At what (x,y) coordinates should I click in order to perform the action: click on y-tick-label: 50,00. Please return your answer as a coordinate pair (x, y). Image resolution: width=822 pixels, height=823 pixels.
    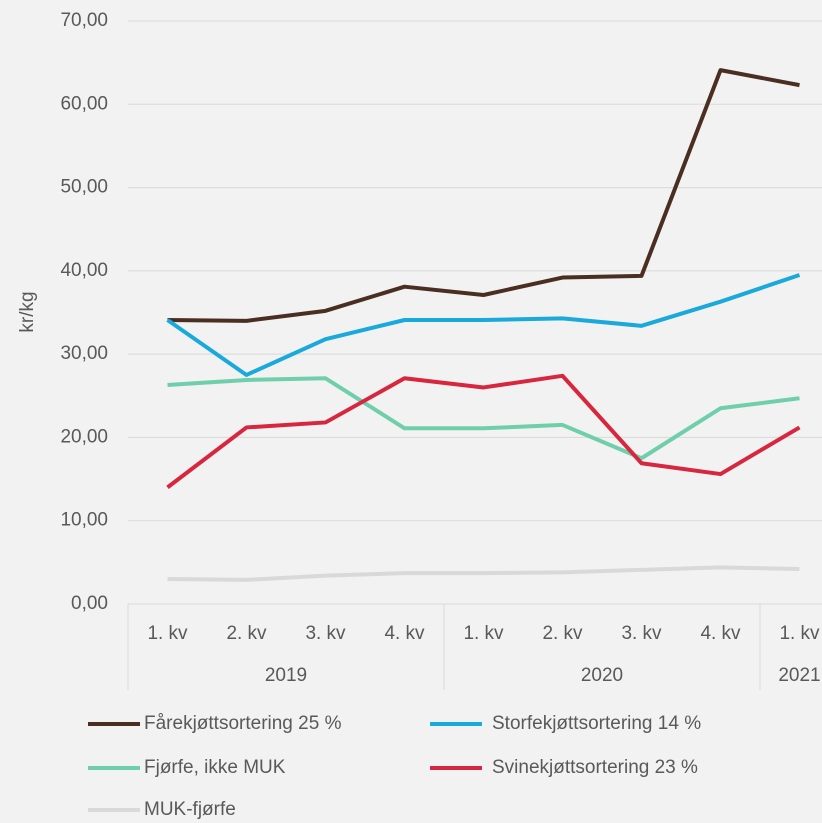
    Looking at the image, I should click on (84, 187).